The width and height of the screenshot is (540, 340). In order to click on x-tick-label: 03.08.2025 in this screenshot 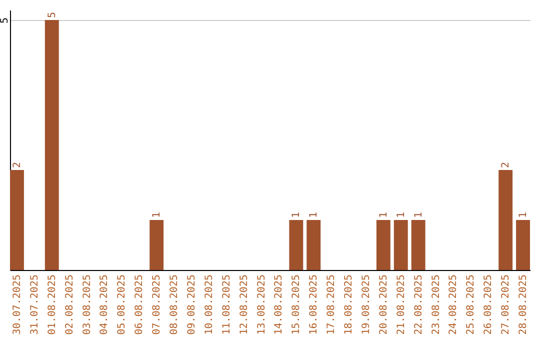, I will do `click(87, 304)`.